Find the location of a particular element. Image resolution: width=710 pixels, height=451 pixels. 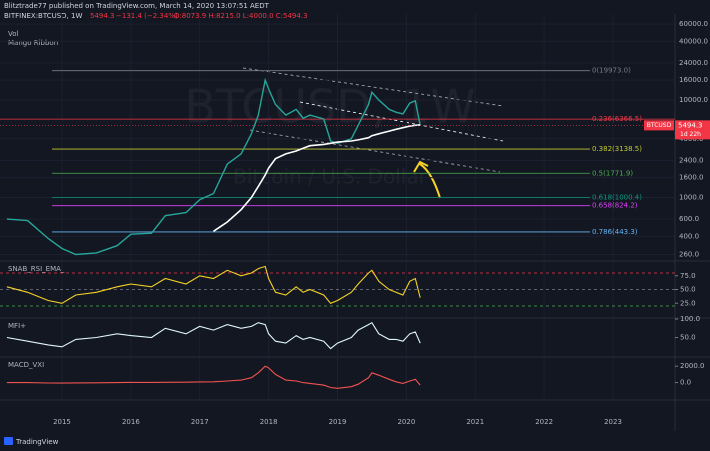

ma-line is located at coordinates (317, 178).